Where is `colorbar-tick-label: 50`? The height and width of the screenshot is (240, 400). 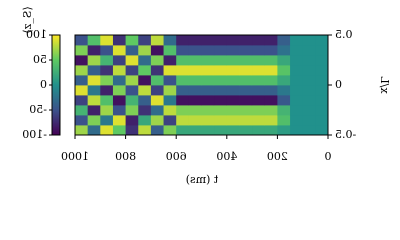
colorbar-tick-label: 50 is located at coordinates (40, 59).